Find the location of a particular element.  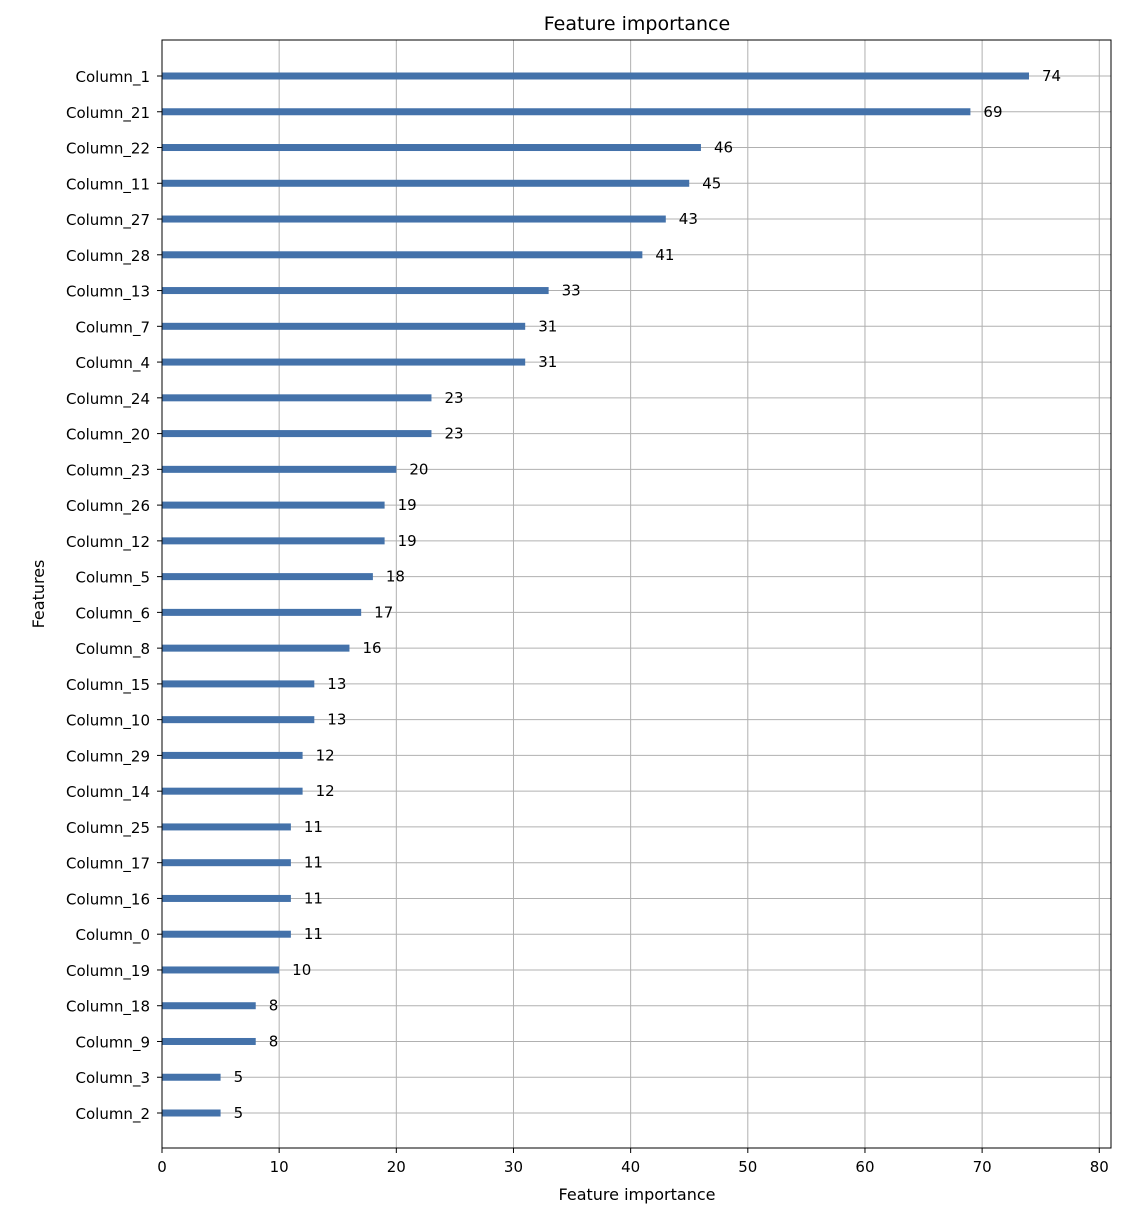

y-tick-label: Column_27 is located at coordinates (108, 220).